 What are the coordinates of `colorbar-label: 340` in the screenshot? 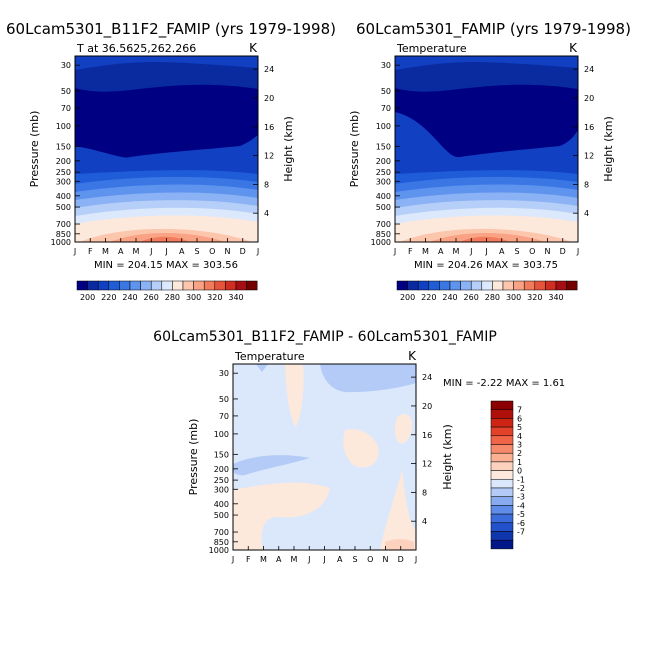 It's located at (555, 297).